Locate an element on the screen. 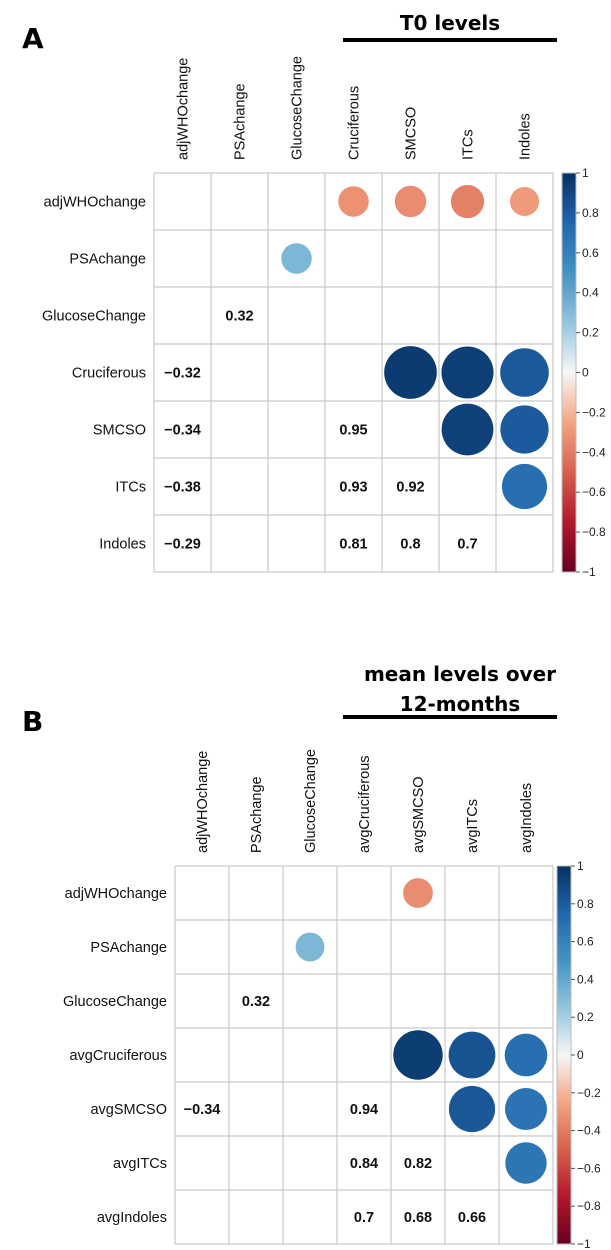 The image size is (611, 1250). row-label: avgIndoles is located at coordinates (132, 1218).